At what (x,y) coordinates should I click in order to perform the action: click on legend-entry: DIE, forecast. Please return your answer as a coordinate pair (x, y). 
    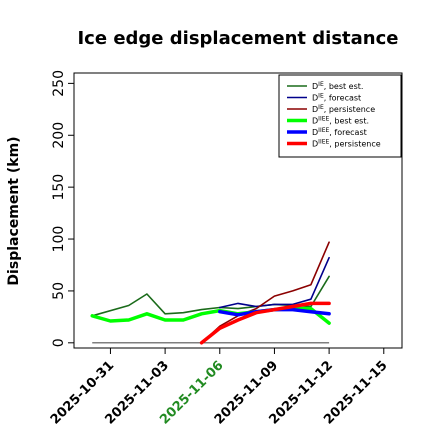
    Looking at the image, I should click on (336, 98).